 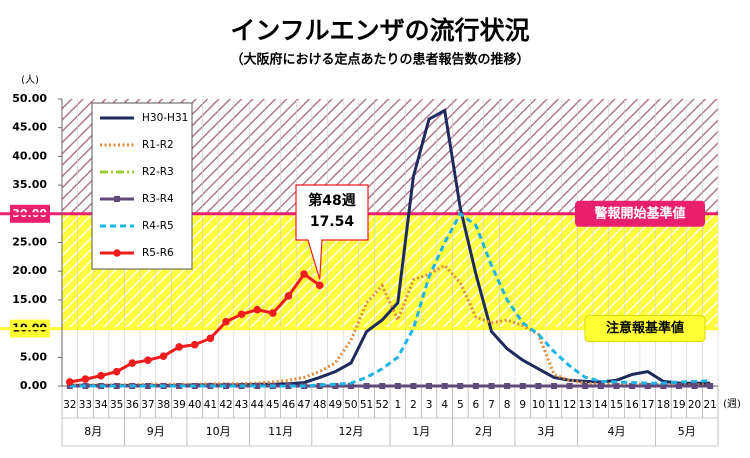 I want to click on x-tick-label: 36, so click(x=133, y=405).